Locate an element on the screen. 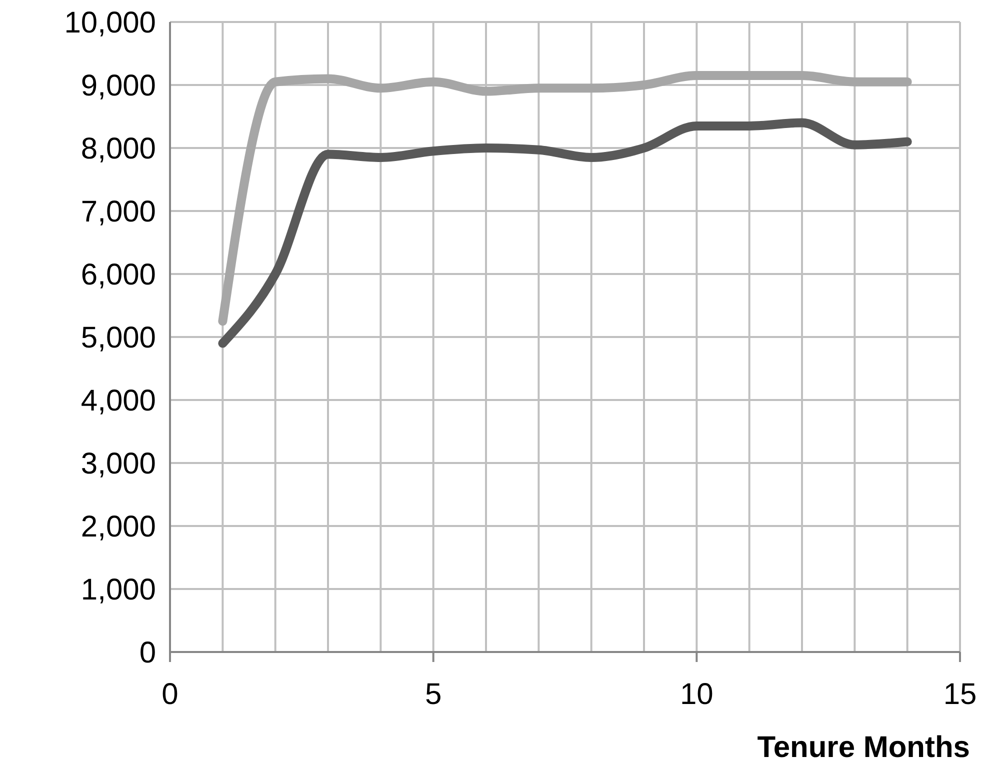  y-tick-label: 0 is located at coordinates (147, 653).